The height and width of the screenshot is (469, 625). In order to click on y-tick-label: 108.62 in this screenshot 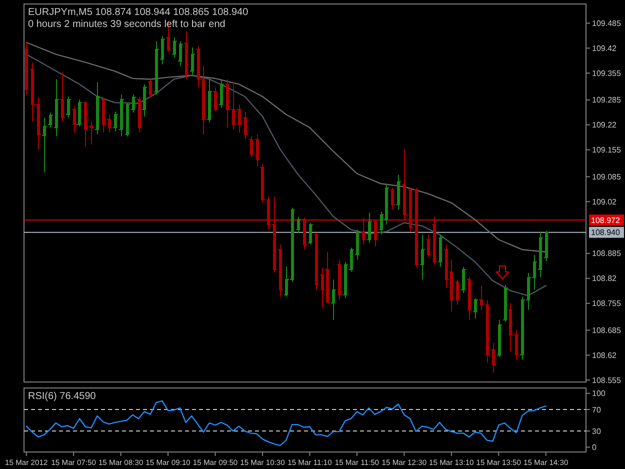, I will do `click(605, 355)`.